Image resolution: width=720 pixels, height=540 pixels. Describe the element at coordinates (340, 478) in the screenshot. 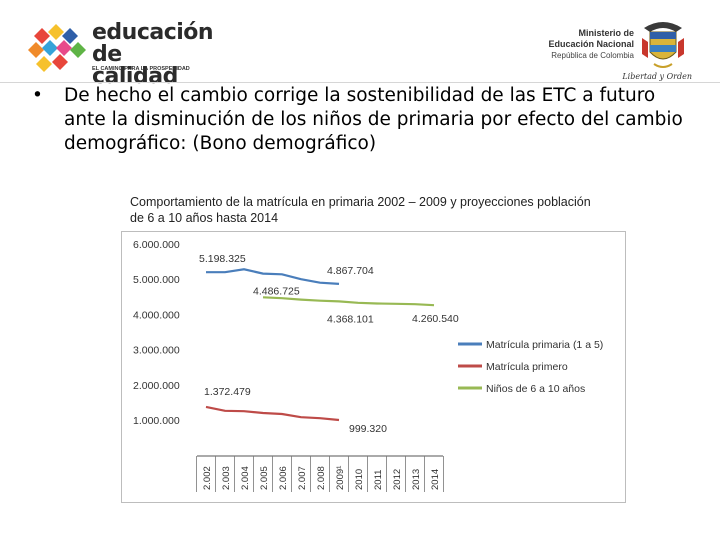

I see `x-tick-label: 2009¹` at that location.